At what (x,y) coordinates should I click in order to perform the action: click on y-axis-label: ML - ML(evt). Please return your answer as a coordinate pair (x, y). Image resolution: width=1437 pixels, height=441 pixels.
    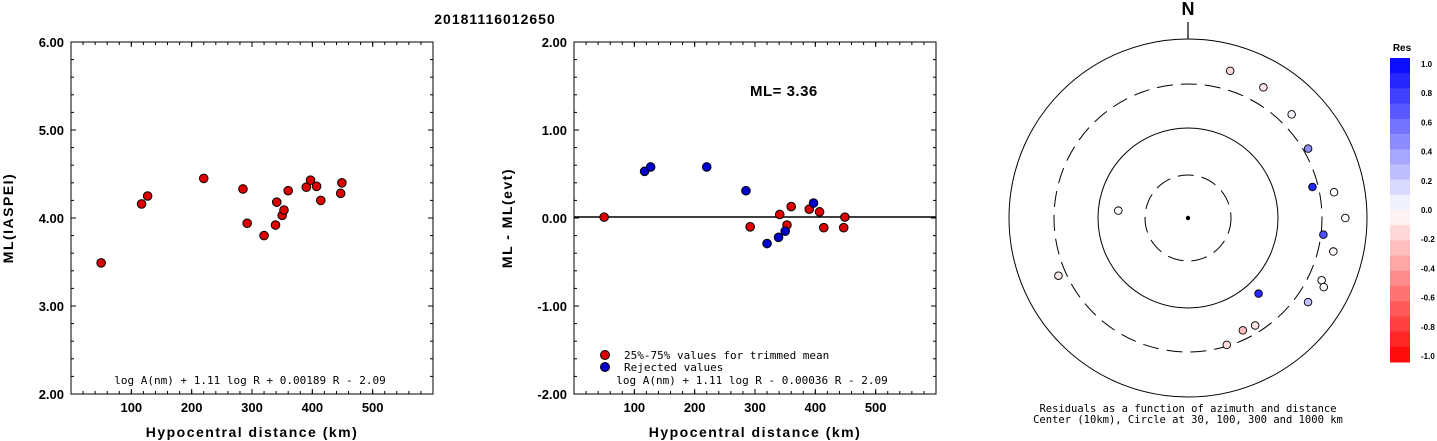
    Looking at the image, I should click on (507, 218).